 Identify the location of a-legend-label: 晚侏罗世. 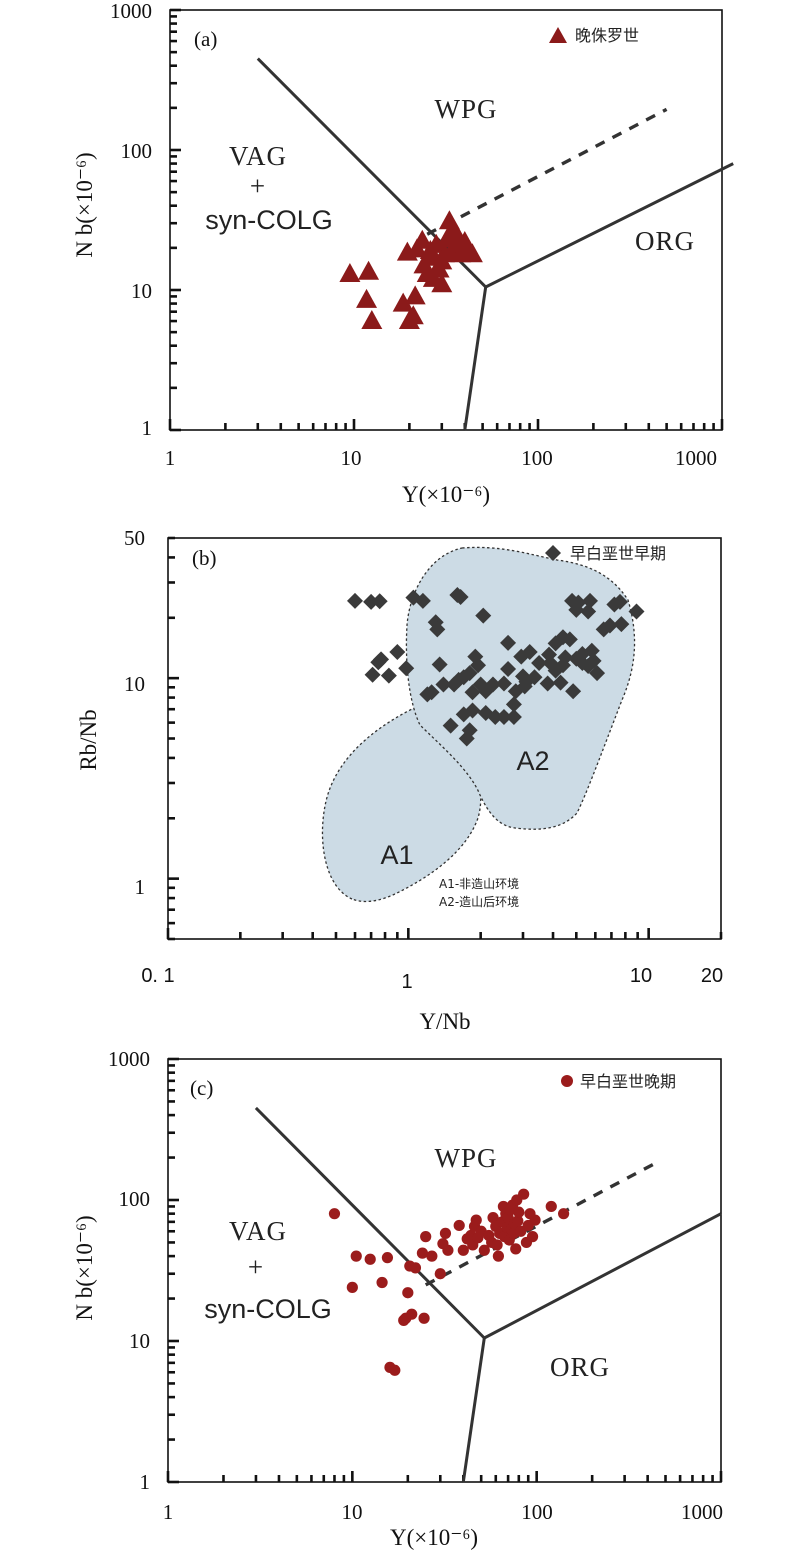
(607, 35).